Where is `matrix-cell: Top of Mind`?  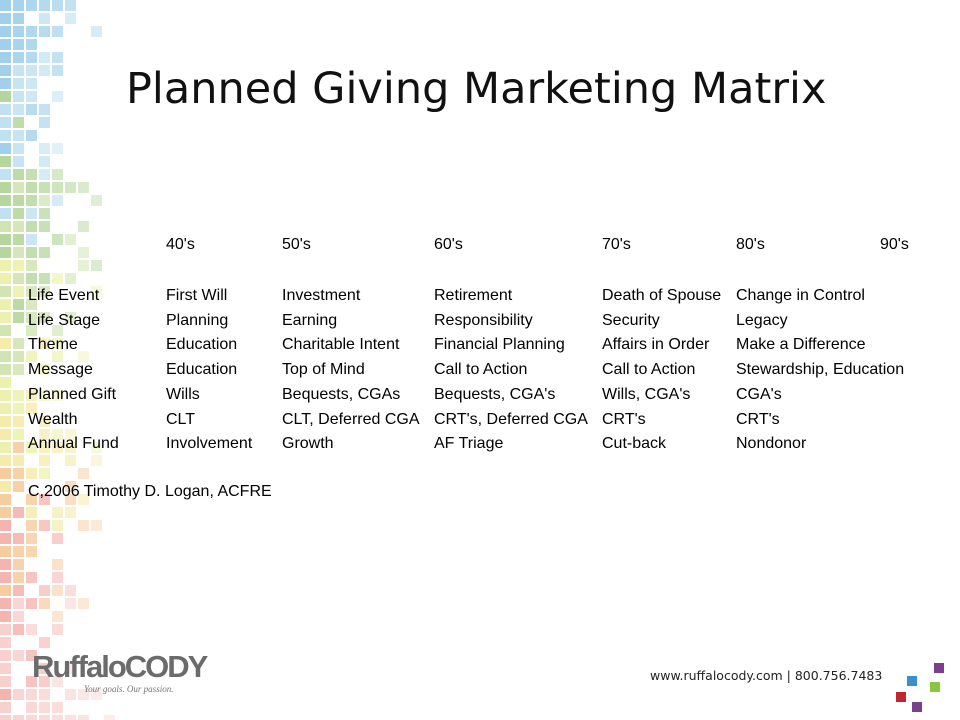 matrix-cell: Top of Mind is located at coordinates (323, 370).